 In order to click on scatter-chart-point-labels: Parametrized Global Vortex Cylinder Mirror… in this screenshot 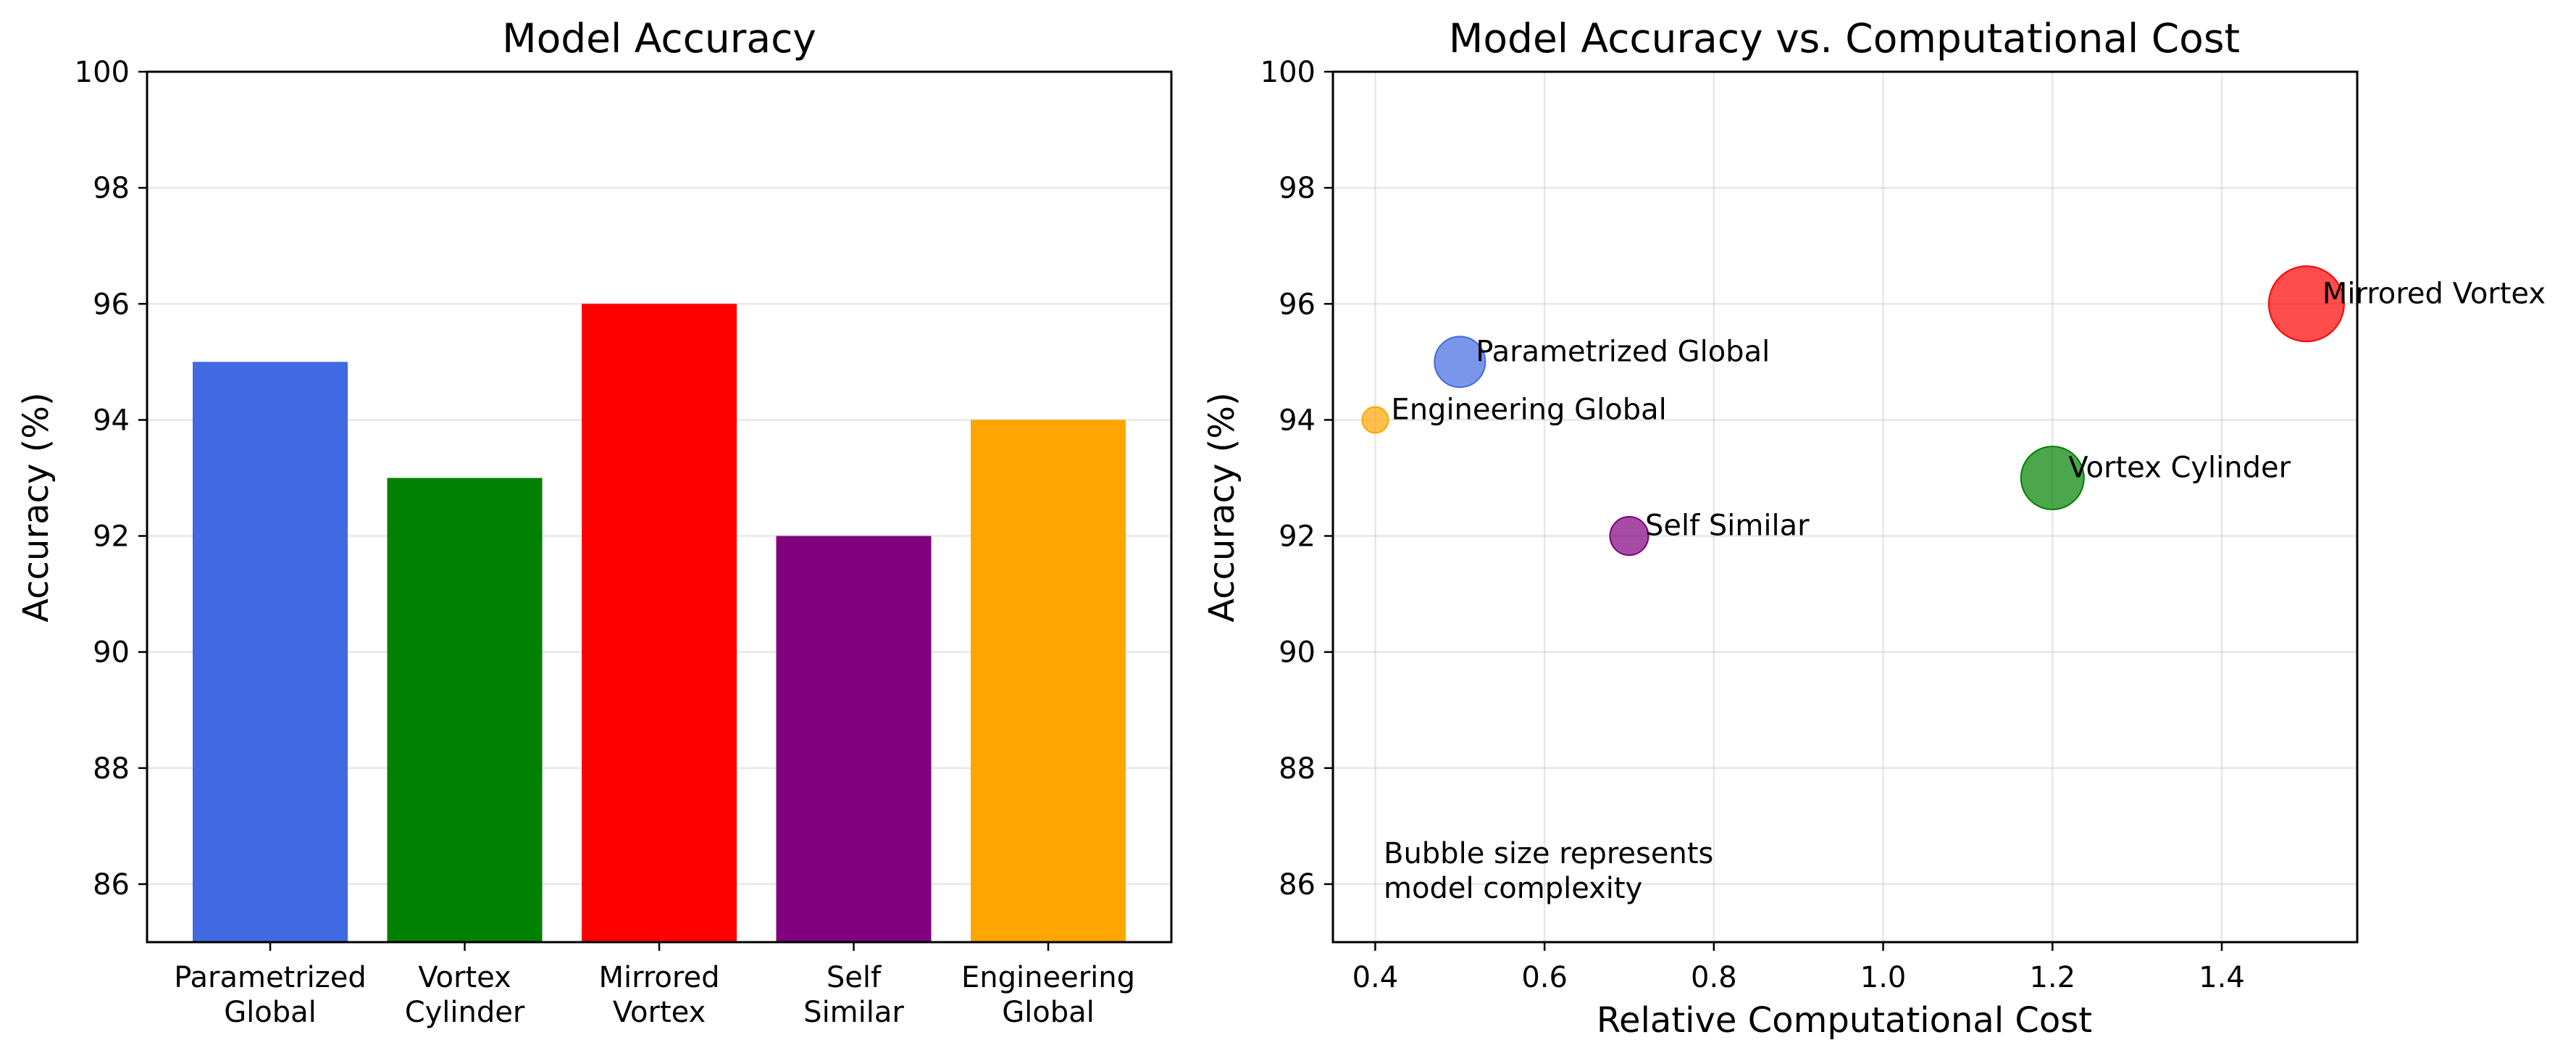, I will do `click(1968, 409)`.